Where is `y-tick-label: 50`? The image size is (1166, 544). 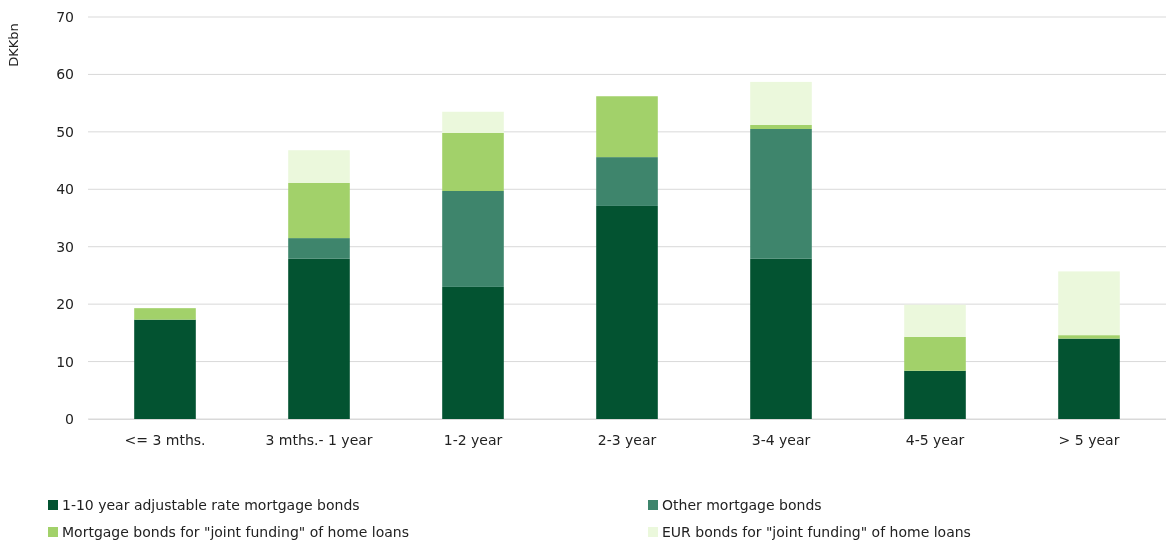 y-tick-label: 50 is located at coordinates (65, 131).